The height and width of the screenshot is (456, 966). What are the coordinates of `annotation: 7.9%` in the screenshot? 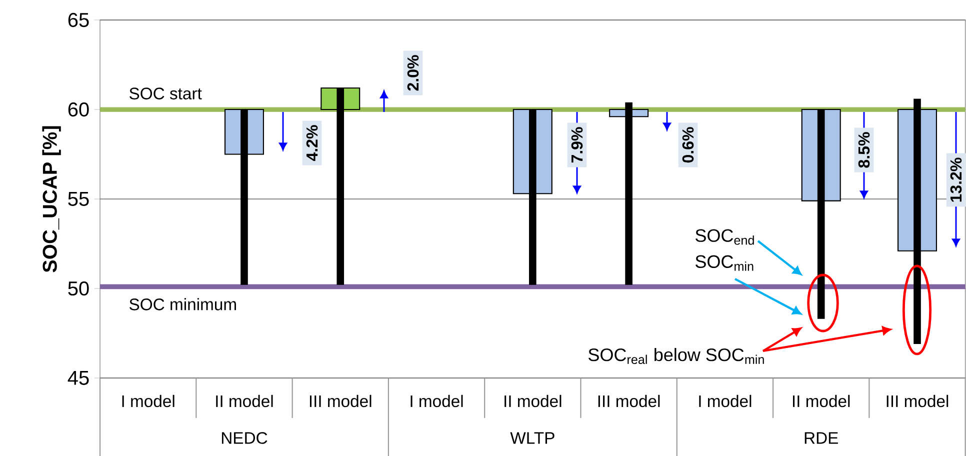 It's located at (577, 145).